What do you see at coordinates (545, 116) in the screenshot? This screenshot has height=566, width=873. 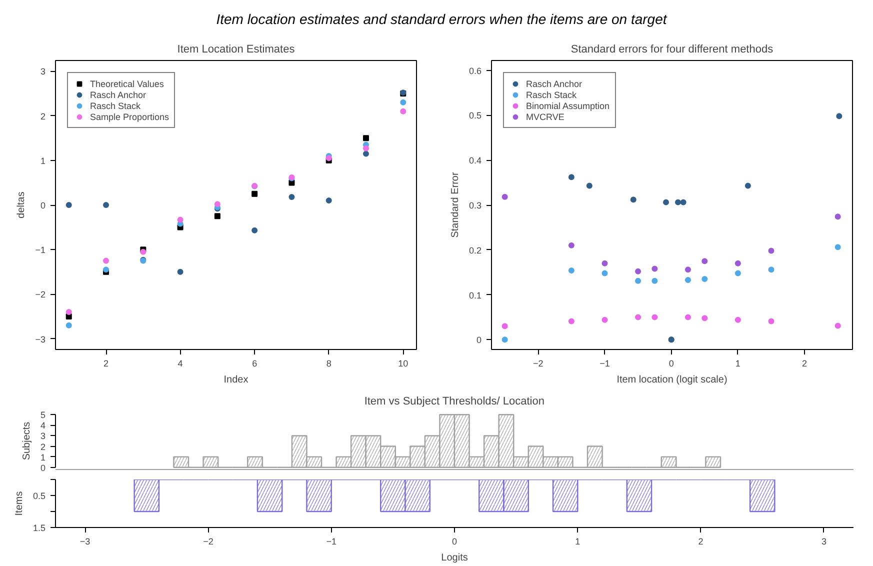 I see `legend-label: MVCRVE` at bounding box center [545, 116].